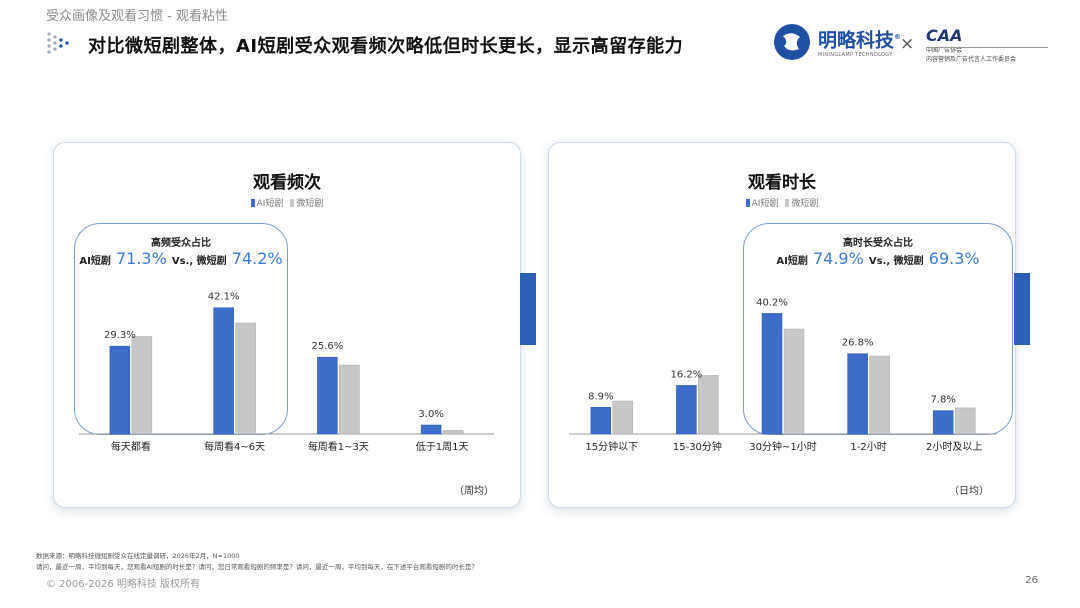  I want to click on highlight-micro-value: 69.3%, so click(954, 258).